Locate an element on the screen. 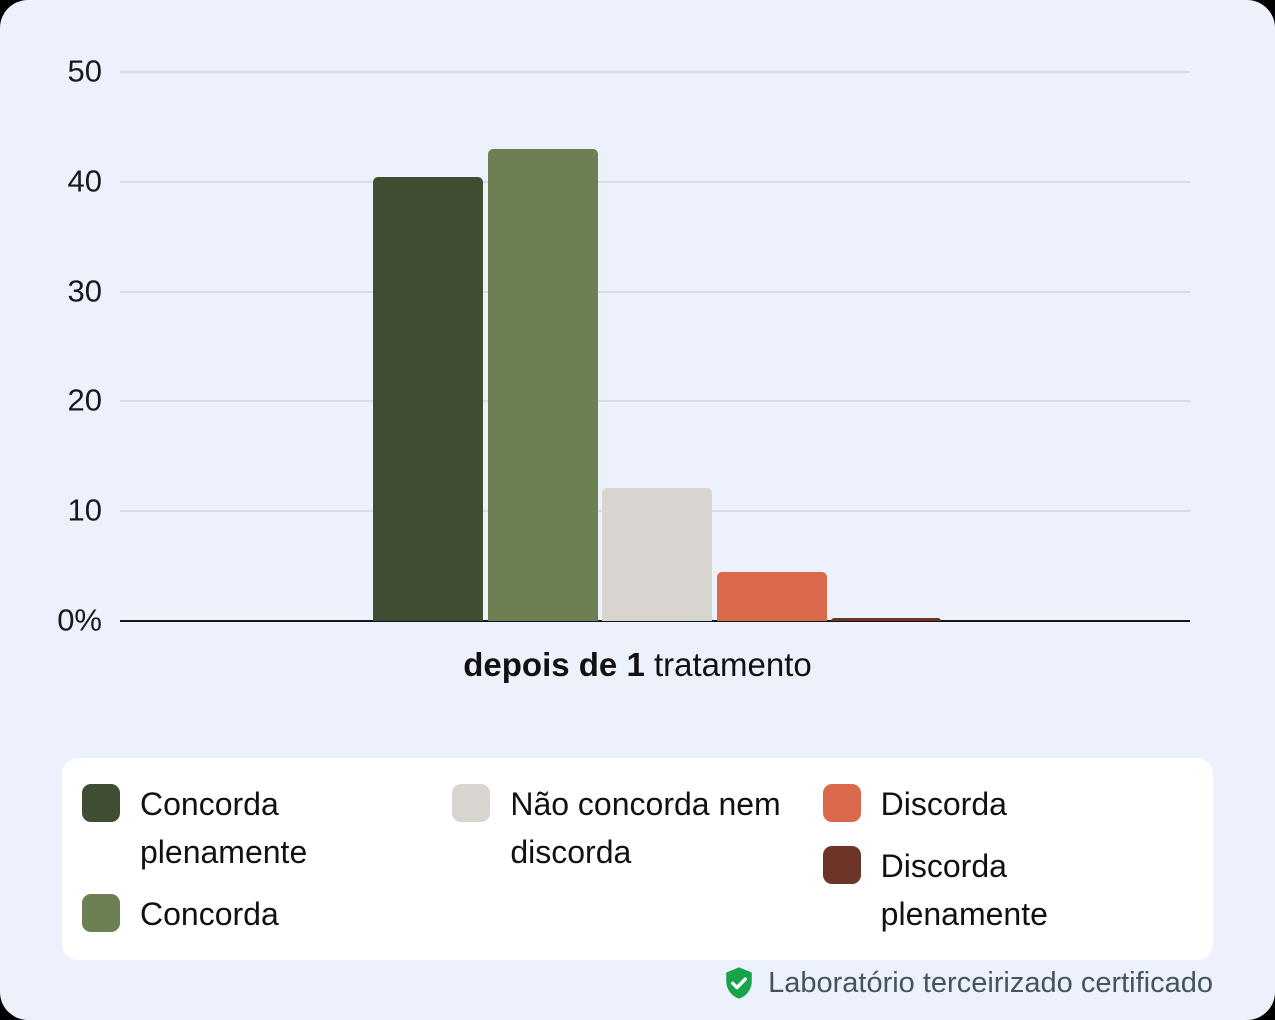 The height and width of the screenshot is (1020, 1275). legend-column: Não concorda nem discorda is located at coordinates (637, 859).